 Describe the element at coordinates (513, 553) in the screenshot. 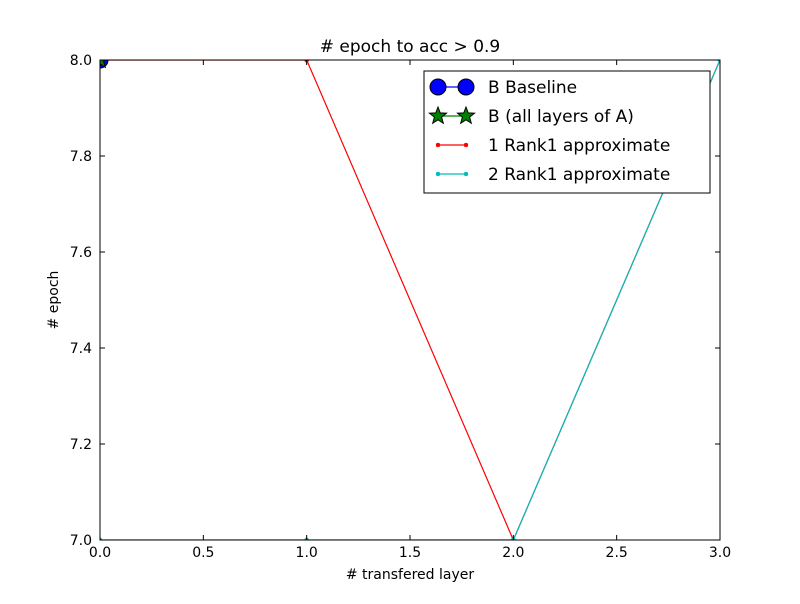

I see `x-tick-label: 2.0` at that location.